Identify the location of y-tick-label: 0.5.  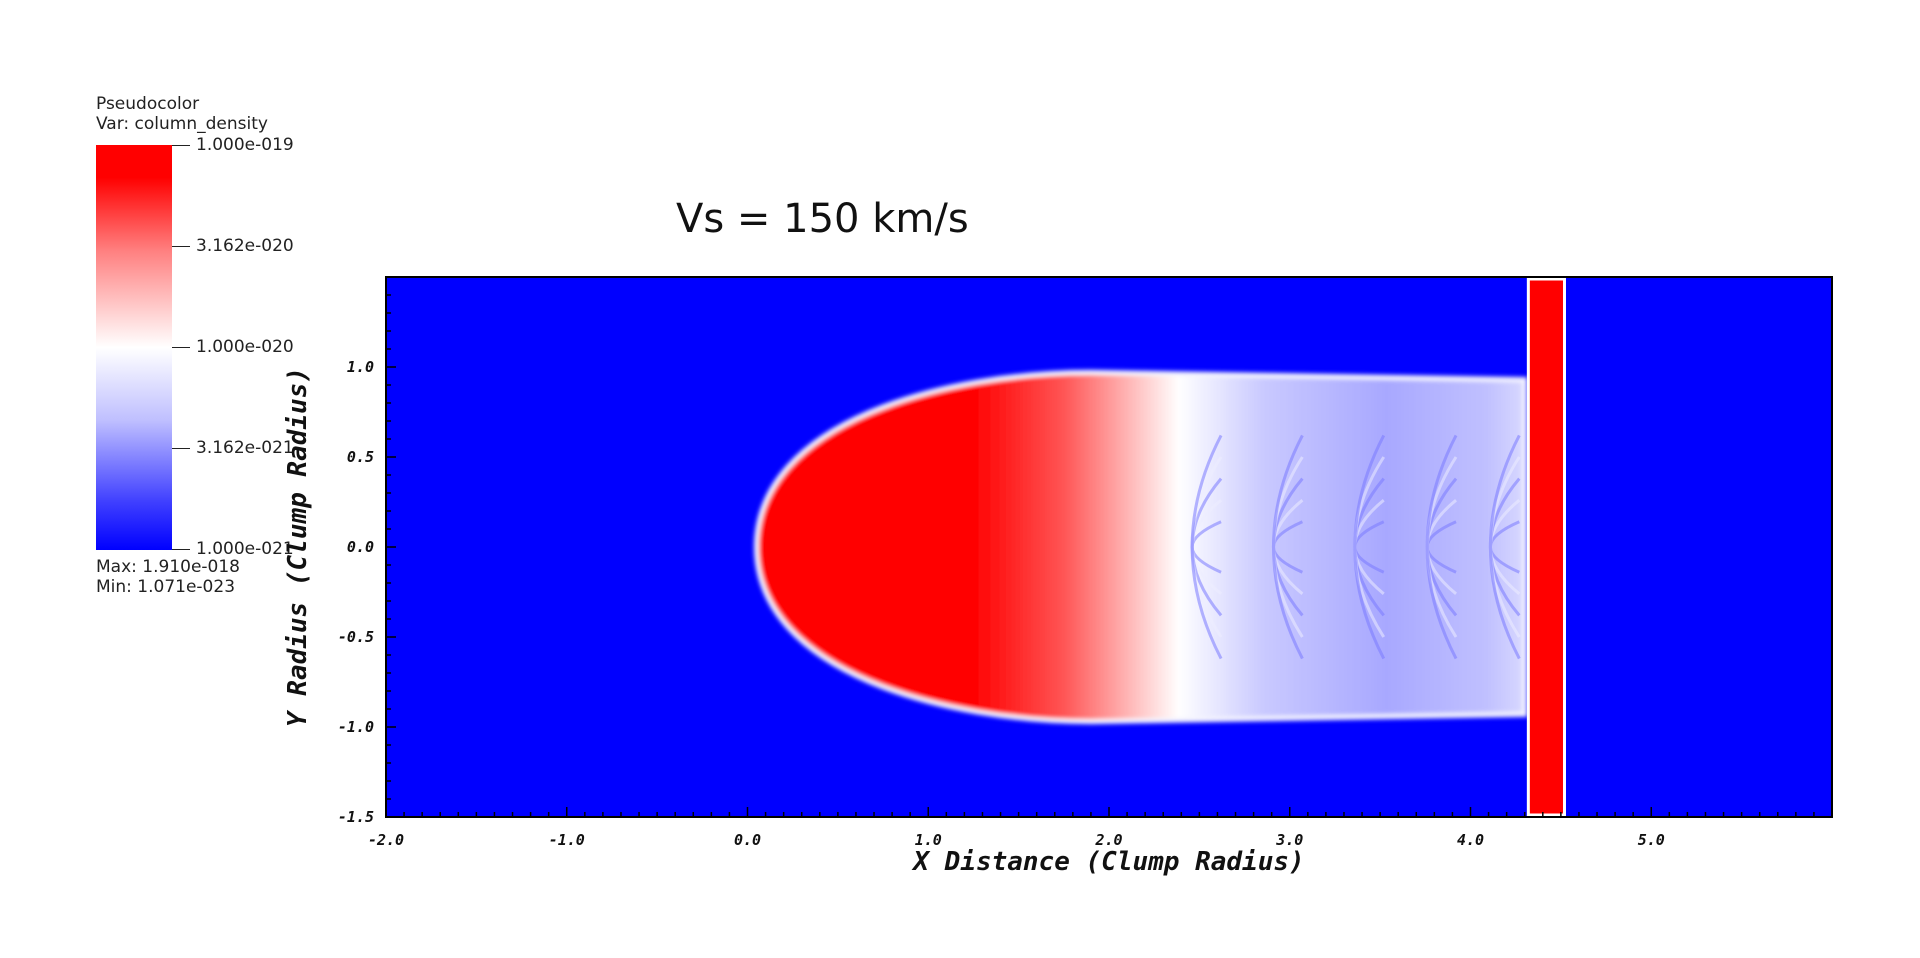
(360, 457).